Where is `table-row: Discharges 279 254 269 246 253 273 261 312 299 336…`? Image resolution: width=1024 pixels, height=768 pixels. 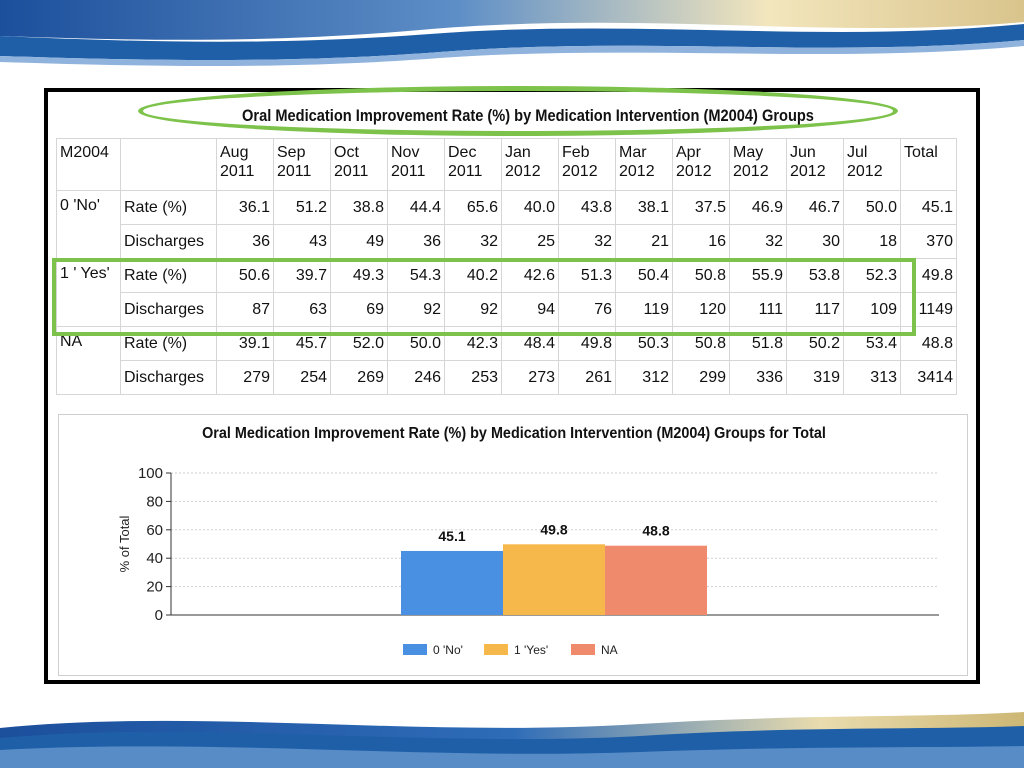 table-row: Discharges 279 254 269 246 253 273 261 312 299 336… is located at coordinates (506, 377).